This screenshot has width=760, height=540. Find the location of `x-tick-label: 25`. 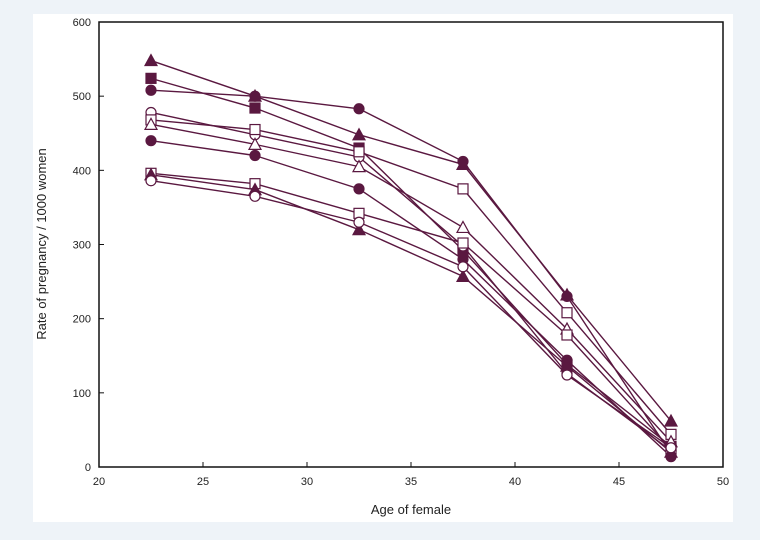

x-tick-label: 25 is located at coordinates (203, 482).